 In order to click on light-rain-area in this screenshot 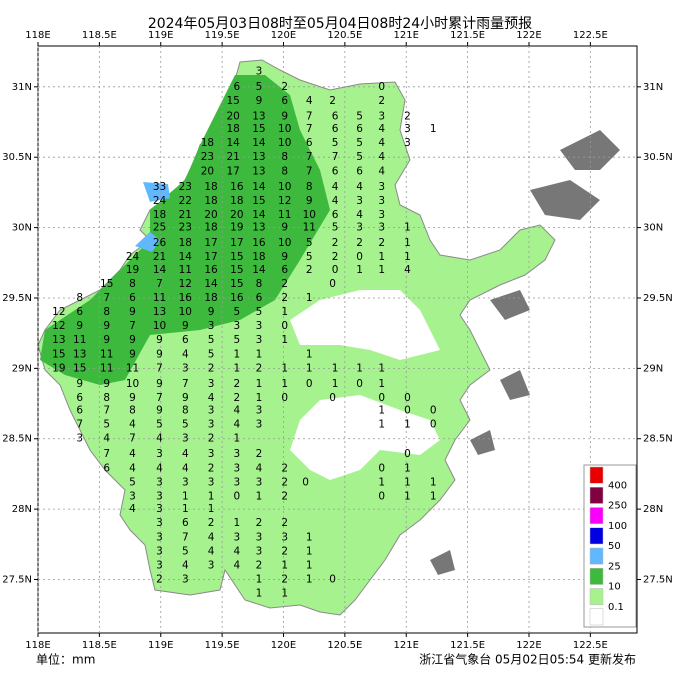, I will do `click(365, 437)`.